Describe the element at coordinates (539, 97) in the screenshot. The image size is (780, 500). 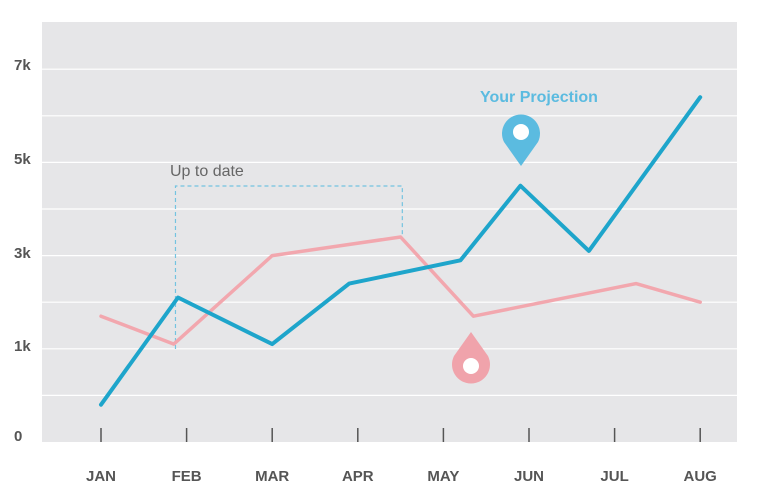
I see `your-projection-label: Your Projection` at that location.